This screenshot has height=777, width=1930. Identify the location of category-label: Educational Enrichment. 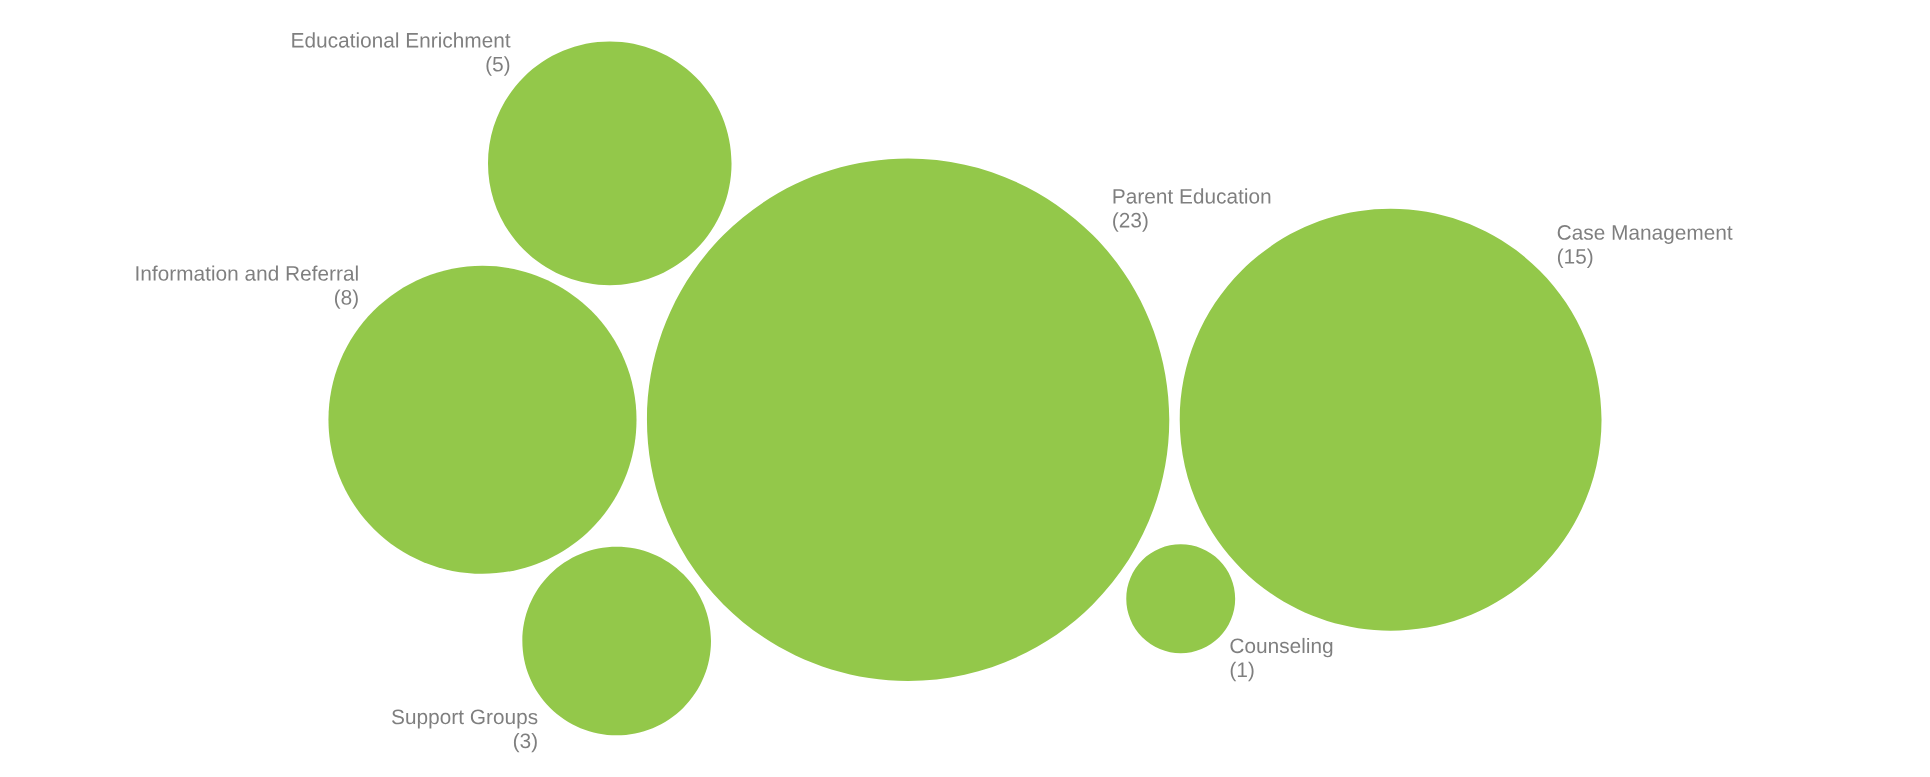
(401, 40).